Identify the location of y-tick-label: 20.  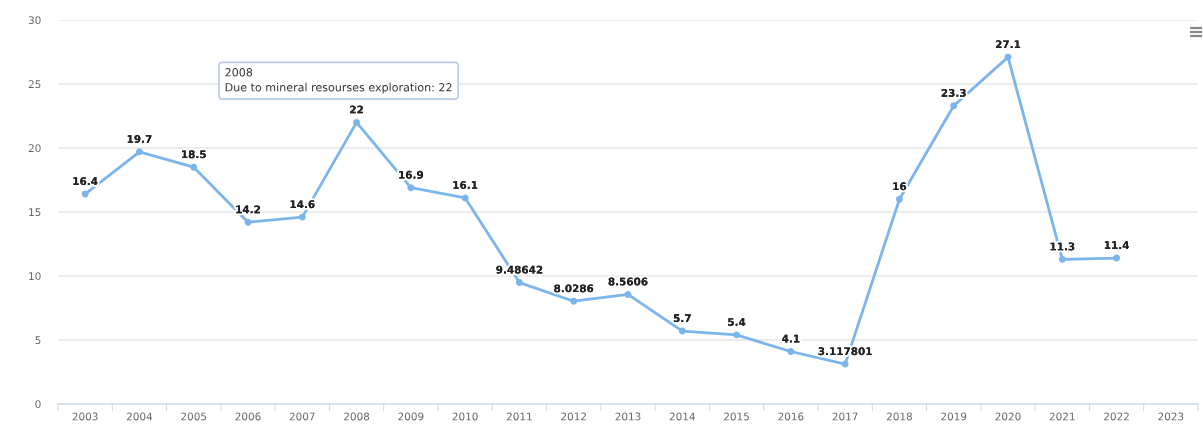
(34, 148).